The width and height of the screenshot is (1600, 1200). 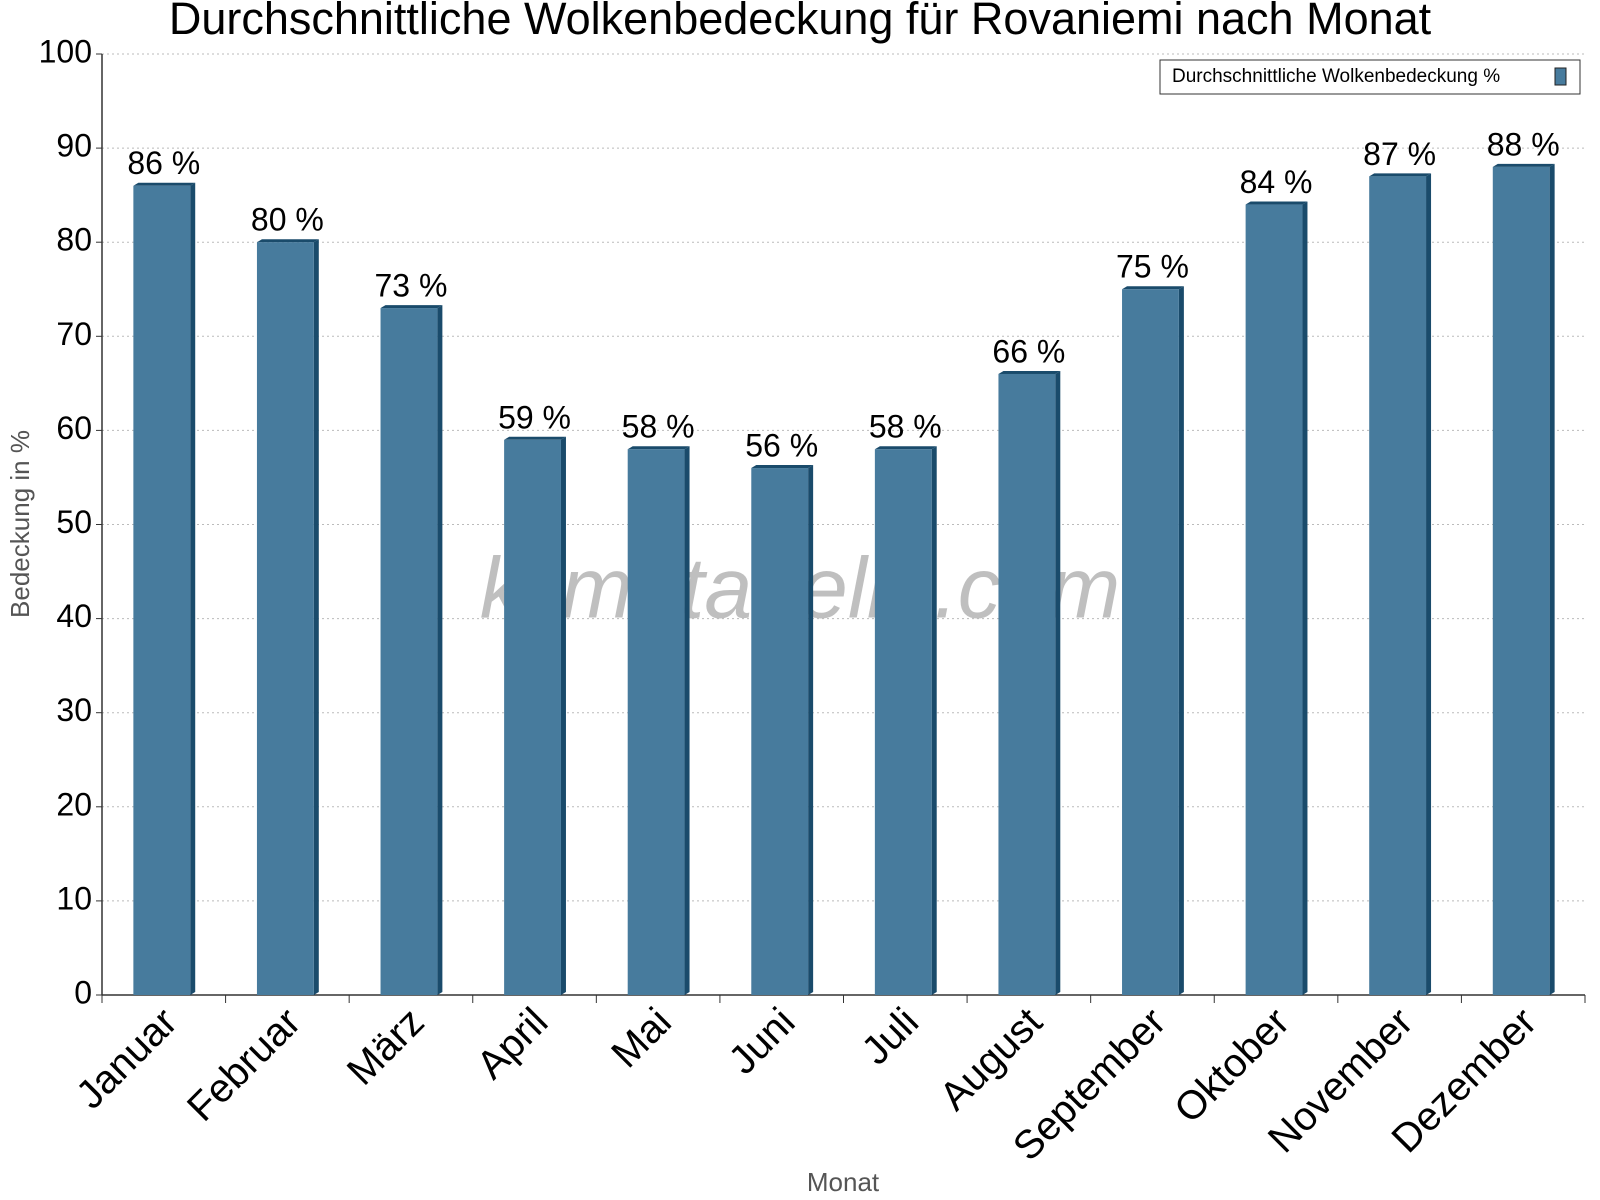 What do you see at coordinates (74, 804) in the screenshot?
I see `y-tick-label: 20` at bounding box center [74, 804].